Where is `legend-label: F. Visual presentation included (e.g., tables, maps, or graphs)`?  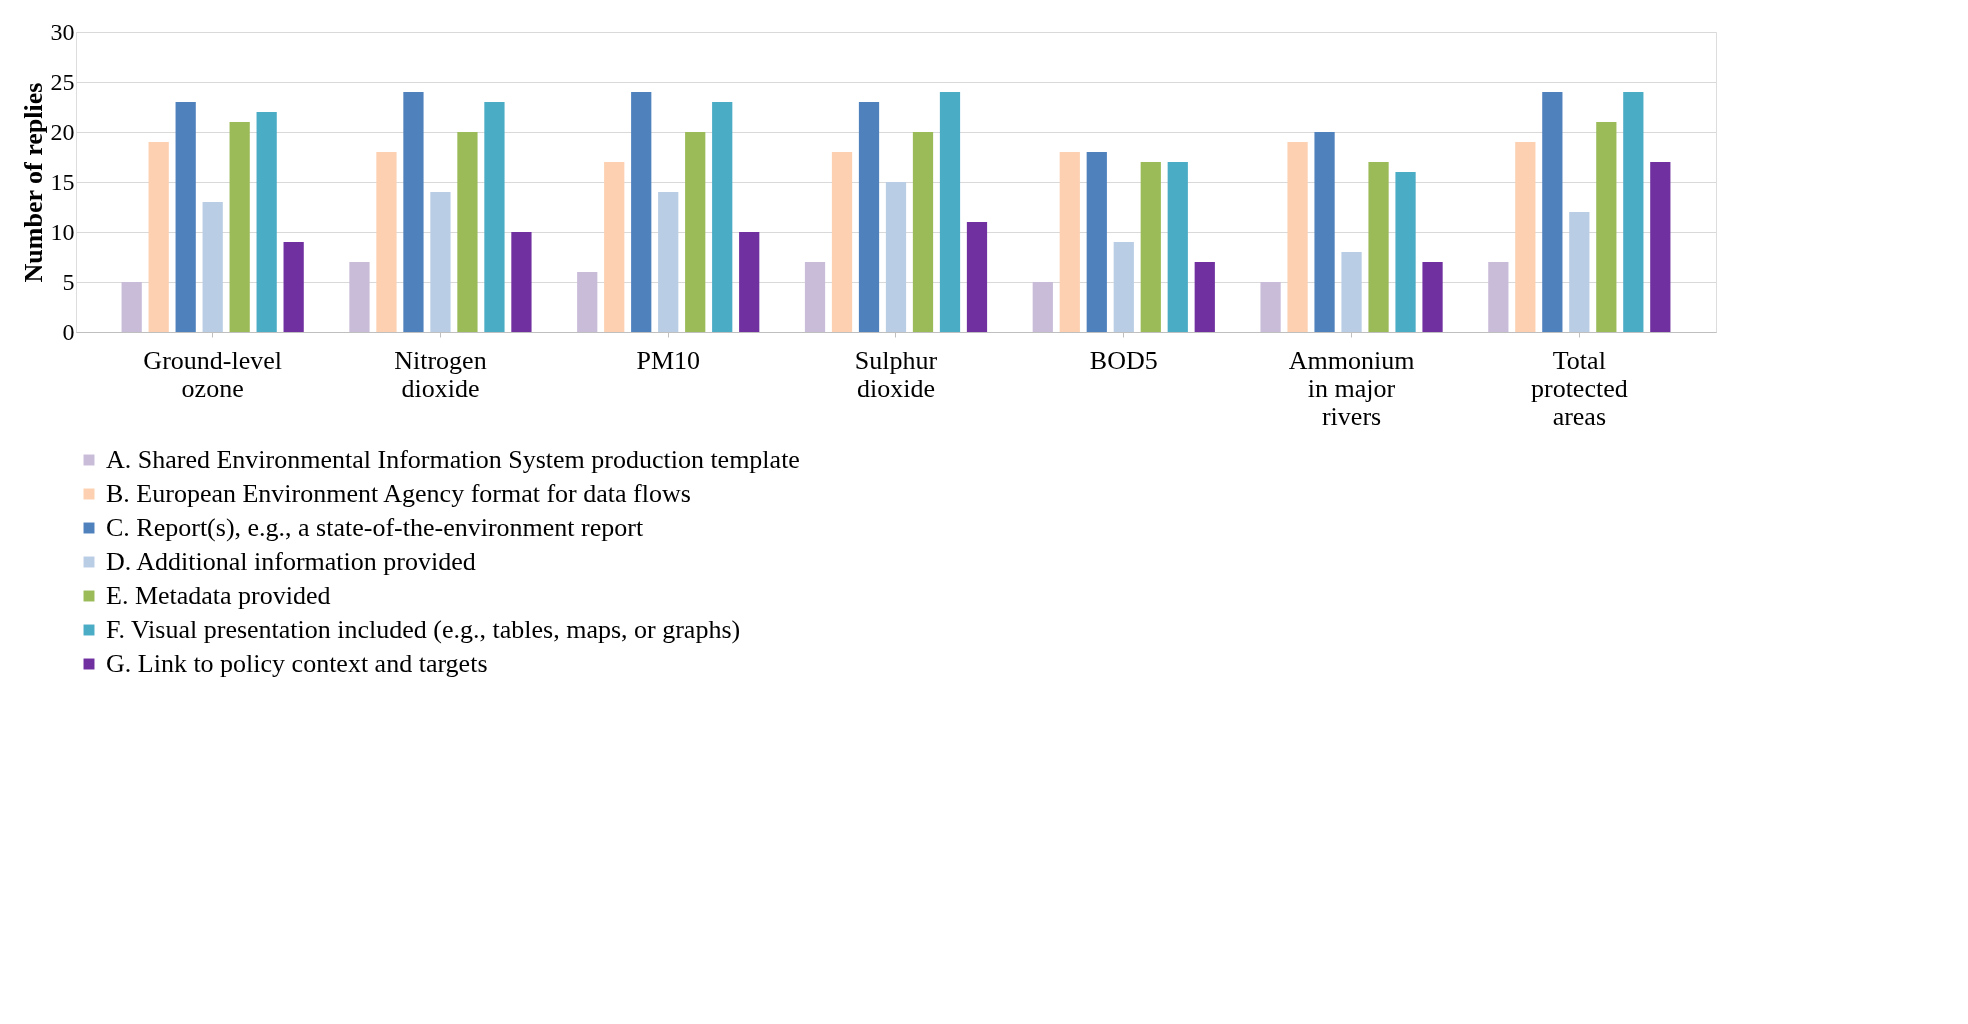
legend-label: F. Visual presentation included (e.g., tables, maps, or graphs) is located at coordinates (423, 629).